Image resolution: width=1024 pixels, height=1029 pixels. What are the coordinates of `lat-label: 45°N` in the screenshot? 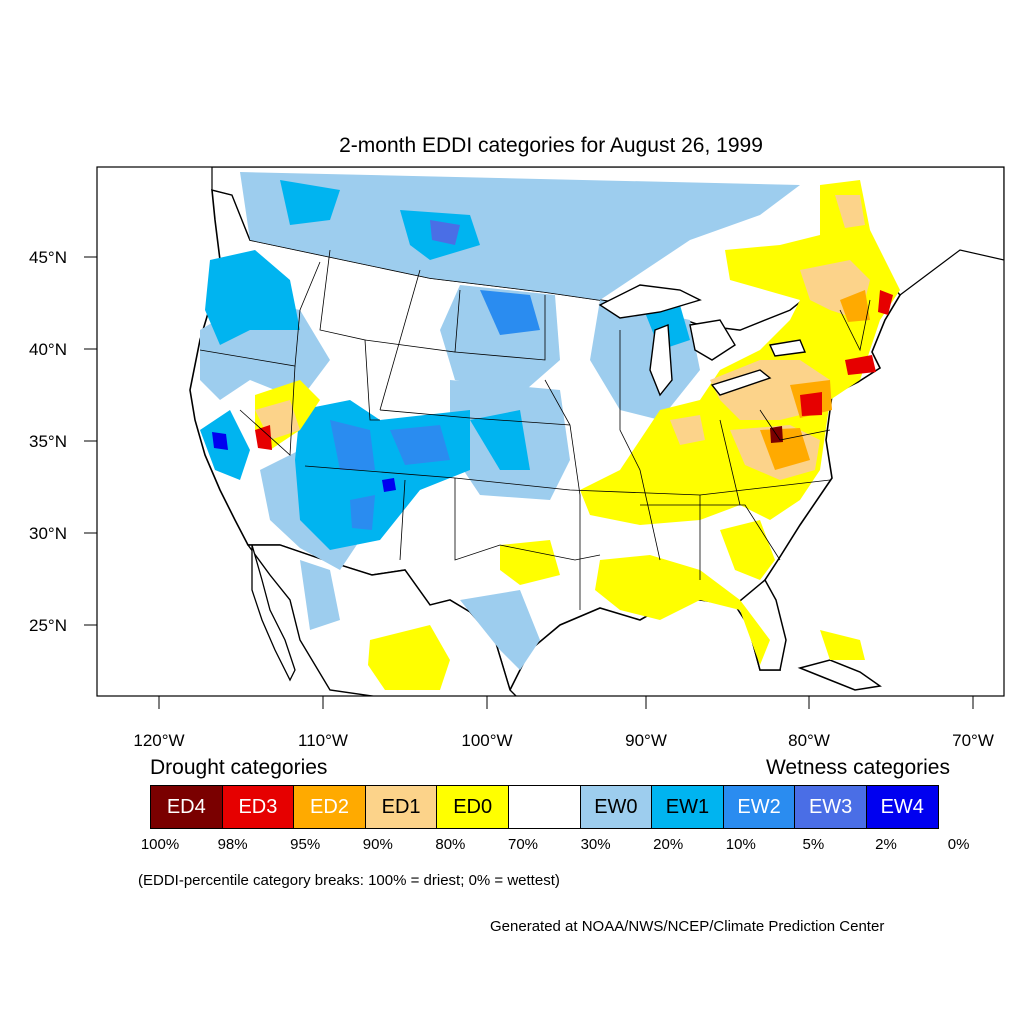 It's located at (48, 257).